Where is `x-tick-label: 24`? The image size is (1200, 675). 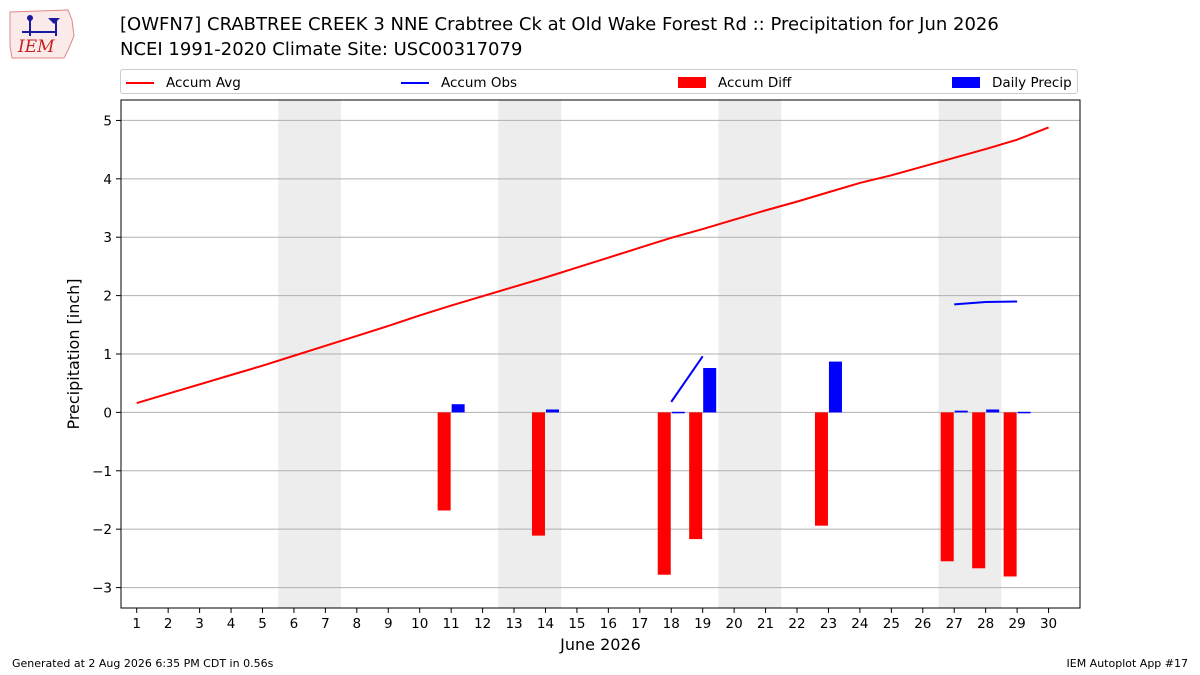
x-tick-label: 24 is located at coordinates (859, 624).